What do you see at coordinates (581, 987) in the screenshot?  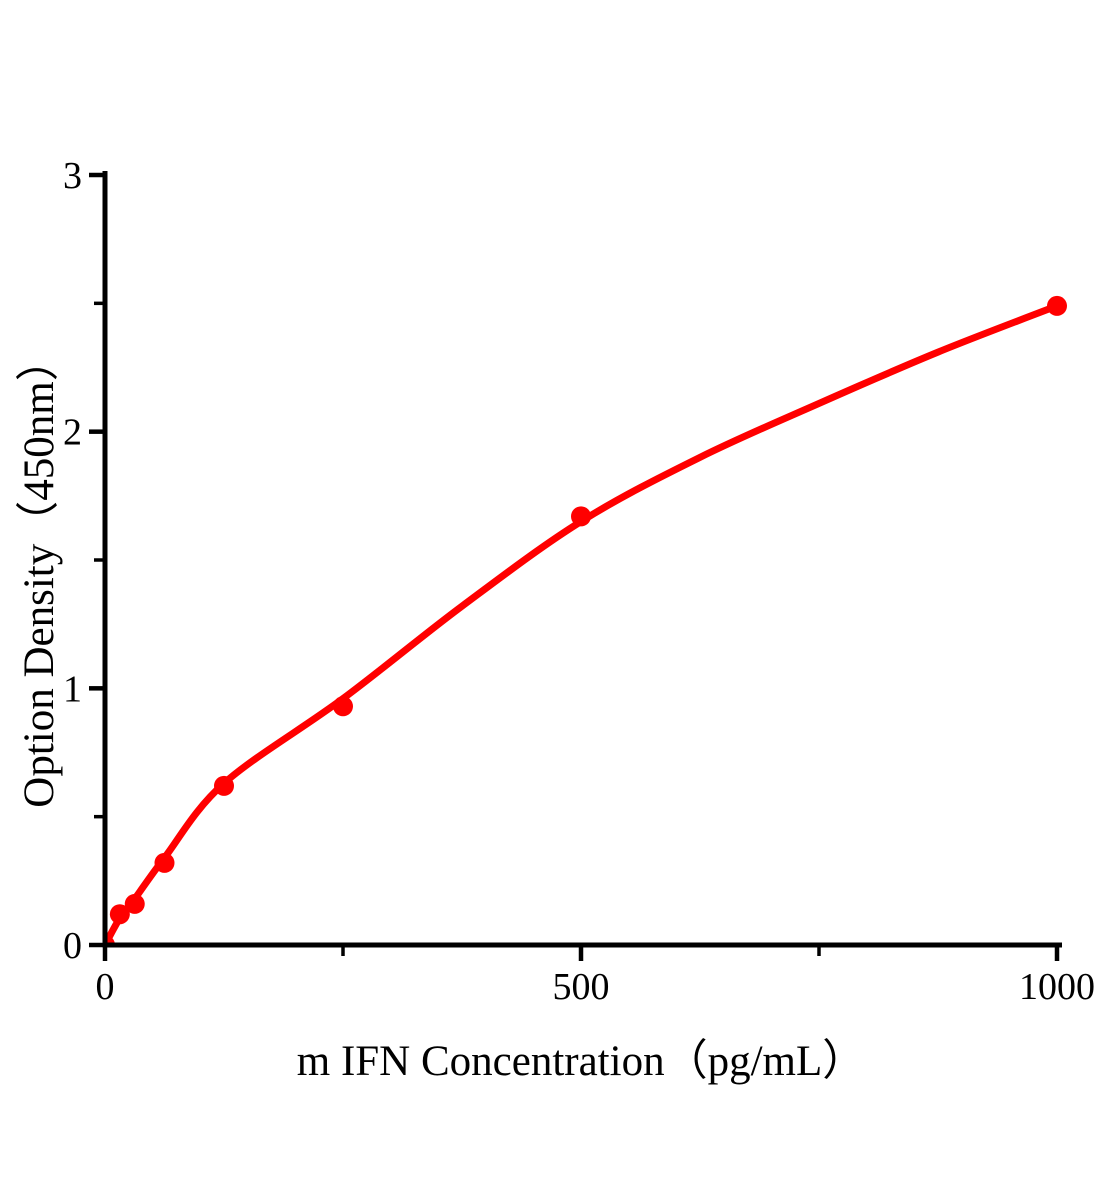 I see `x-tick-label: 500` at bounding box center [581, 987].